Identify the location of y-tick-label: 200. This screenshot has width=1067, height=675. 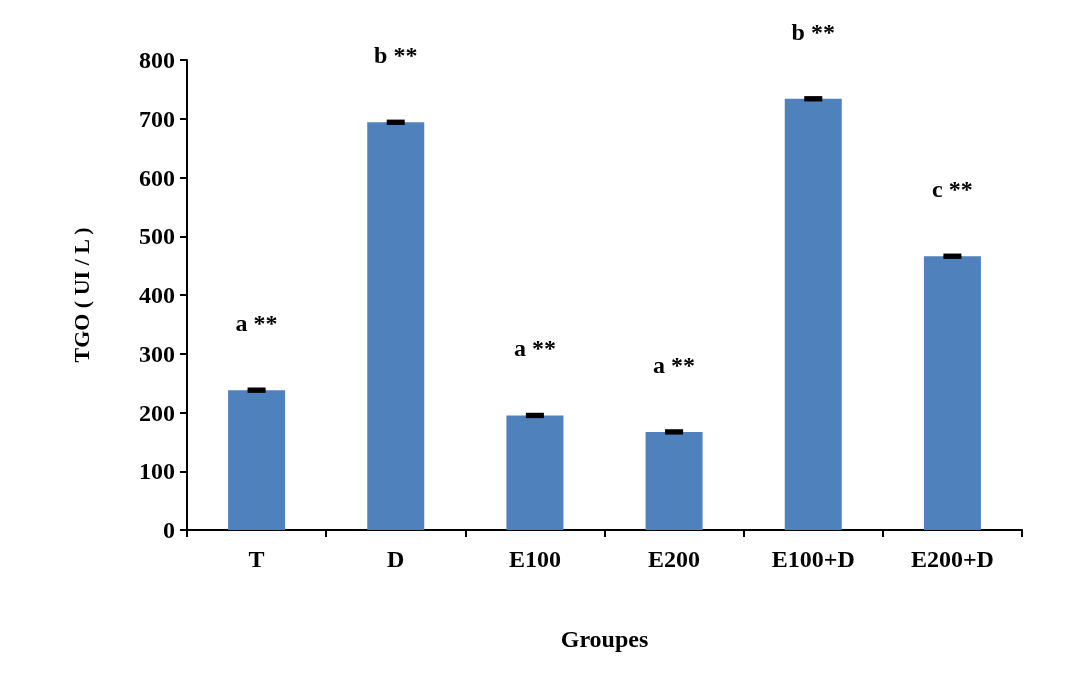
(157, 412).